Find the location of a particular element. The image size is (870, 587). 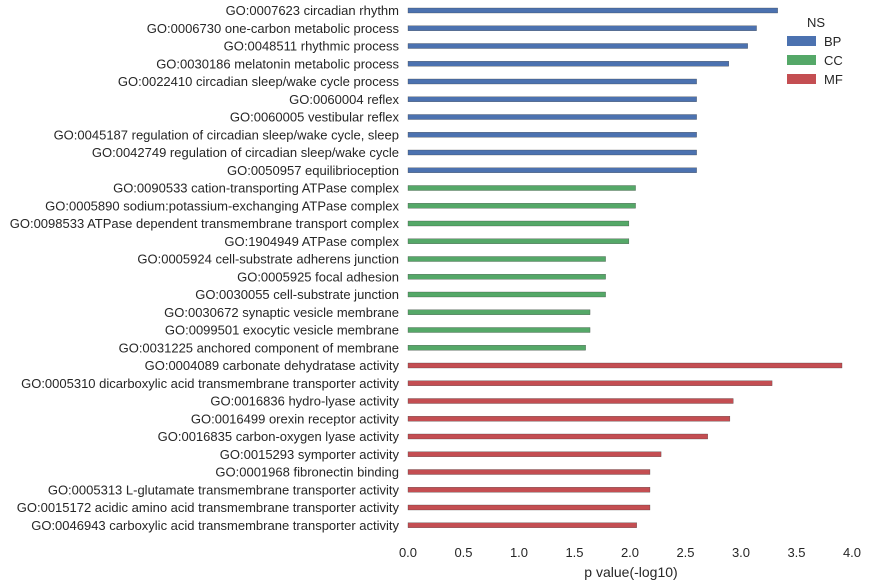

legend-label-bp: BP is located at coordinates (832, 41).